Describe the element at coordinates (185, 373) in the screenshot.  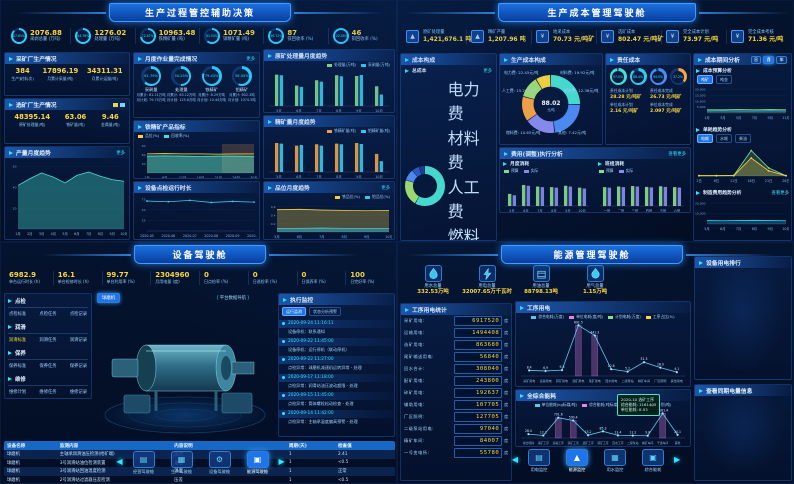
I see `ball-mill-3d-view` at that location.